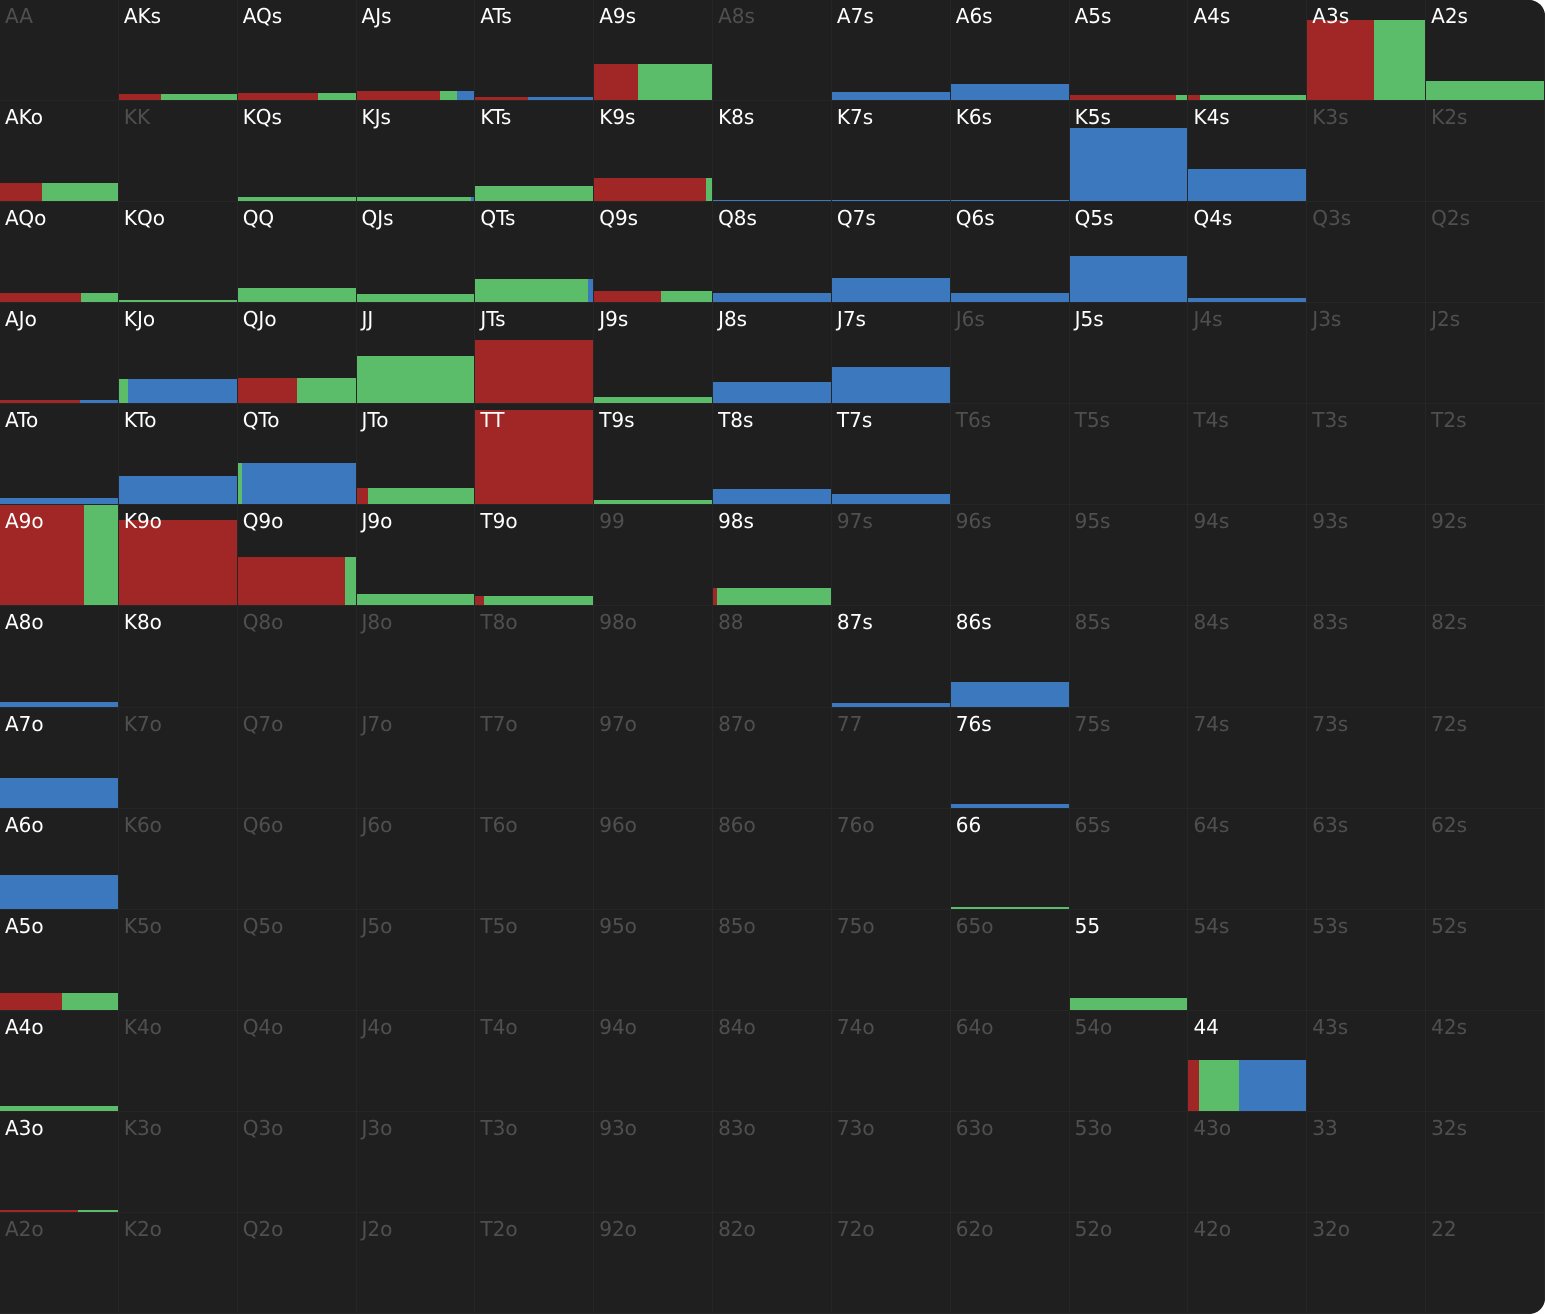 The width and height of the screenshot is (1545, 1314). Describe the element at coordinates (297, 152) in the screenshot. I see `hand-cell-kqs: KQs` at that location.